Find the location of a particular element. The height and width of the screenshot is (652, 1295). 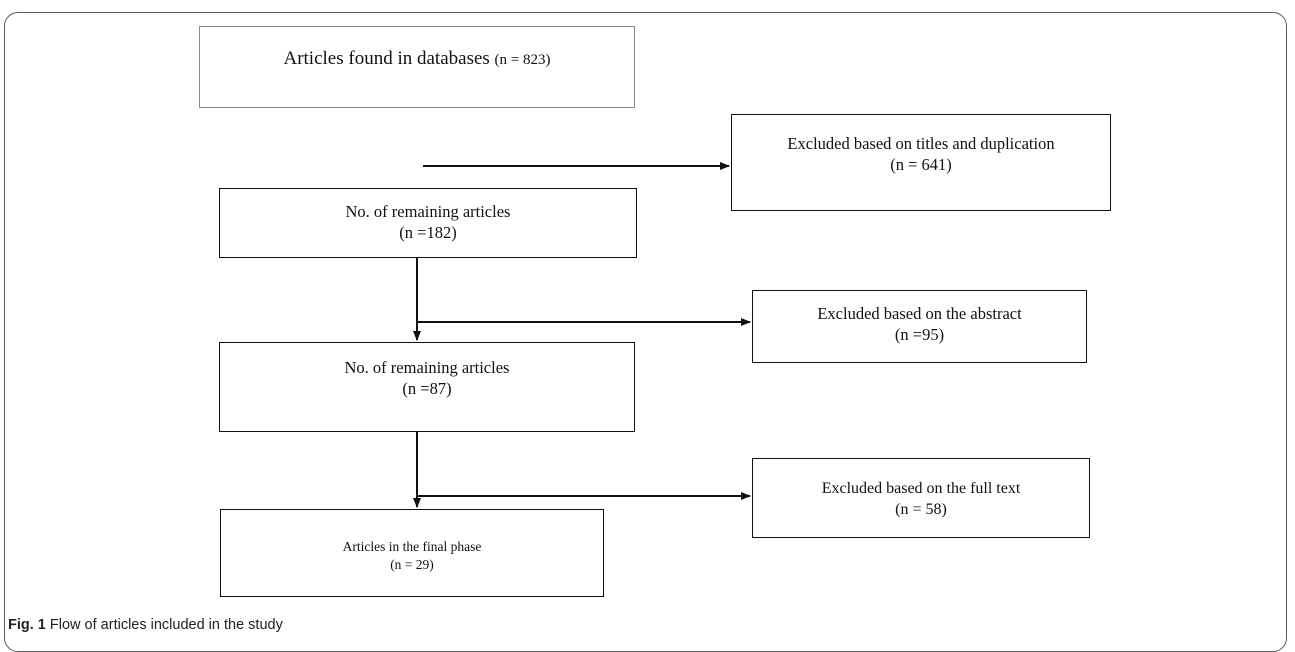

box-articles-found-count: (n = 823) is located at coordinates (523, 60).